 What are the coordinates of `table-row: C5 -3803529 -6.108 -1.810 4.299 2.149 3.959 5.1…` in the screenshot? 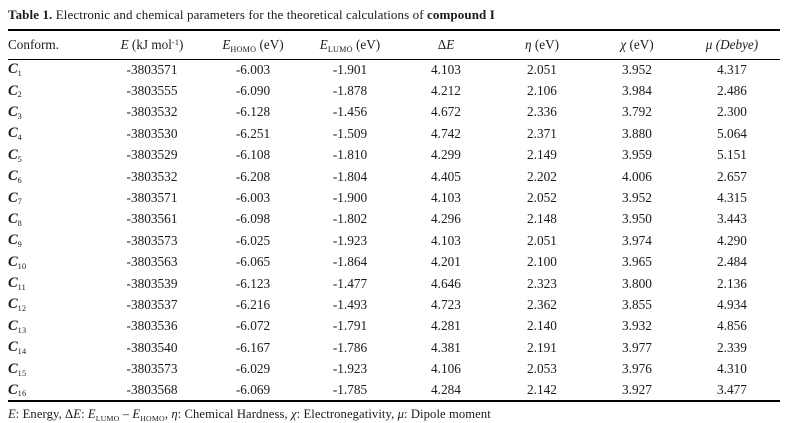 It's located at (394, 155).